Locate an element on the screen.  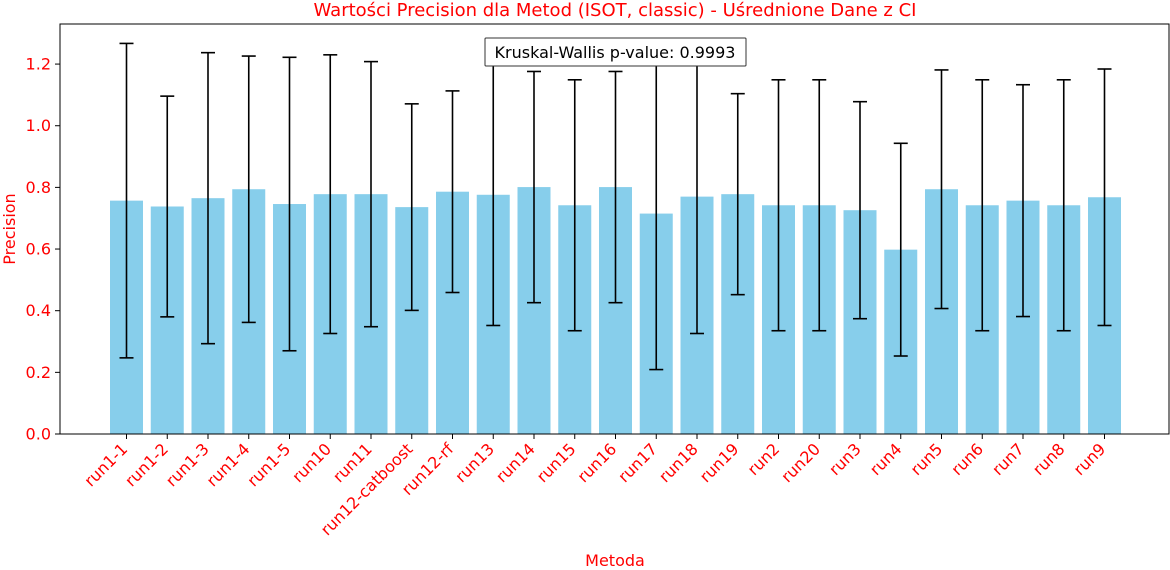
y-axis: 0.0 0.2 0.4 0.6 0.8 1.0 1.2 is located at coordinates (43, 249).